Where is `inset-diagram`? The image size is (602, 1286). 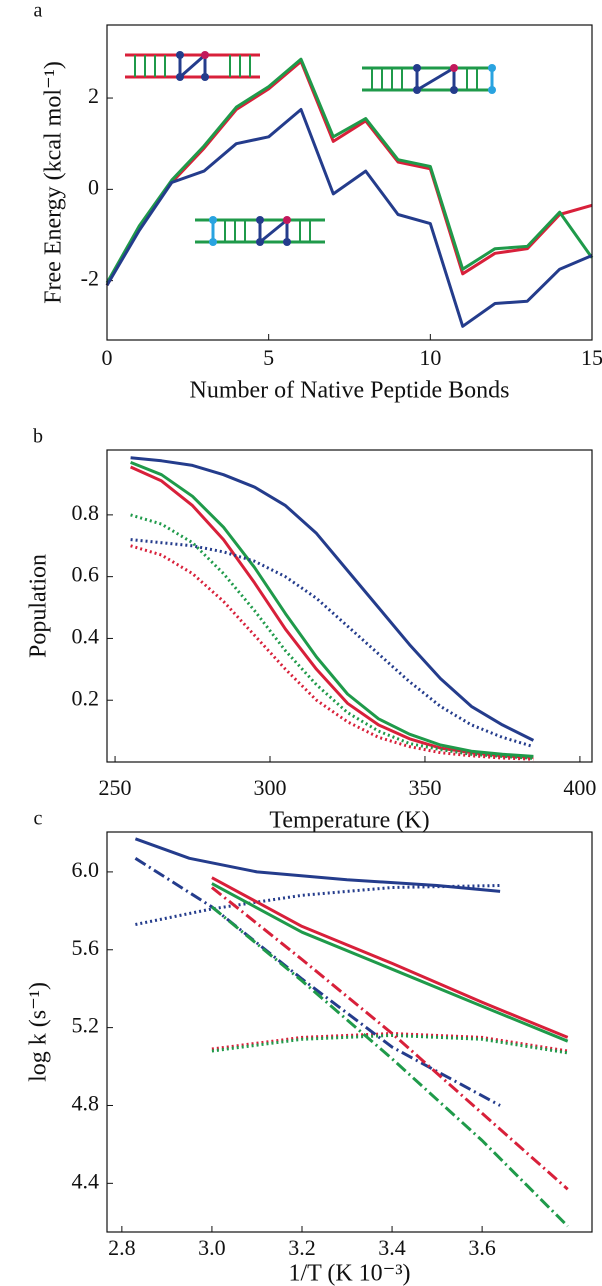 inset-diagram is located at coordinates (310, 148).